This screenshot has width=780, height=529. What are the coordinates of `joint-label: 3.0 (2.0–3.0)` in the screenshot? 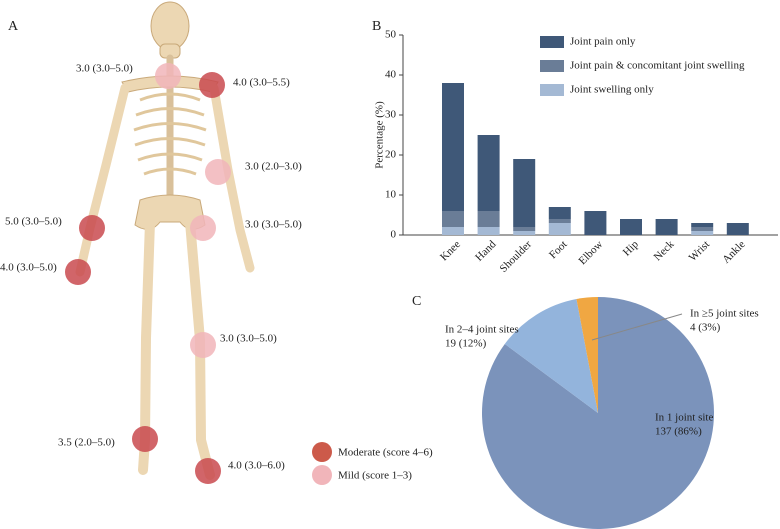 It's located at (273, 167).